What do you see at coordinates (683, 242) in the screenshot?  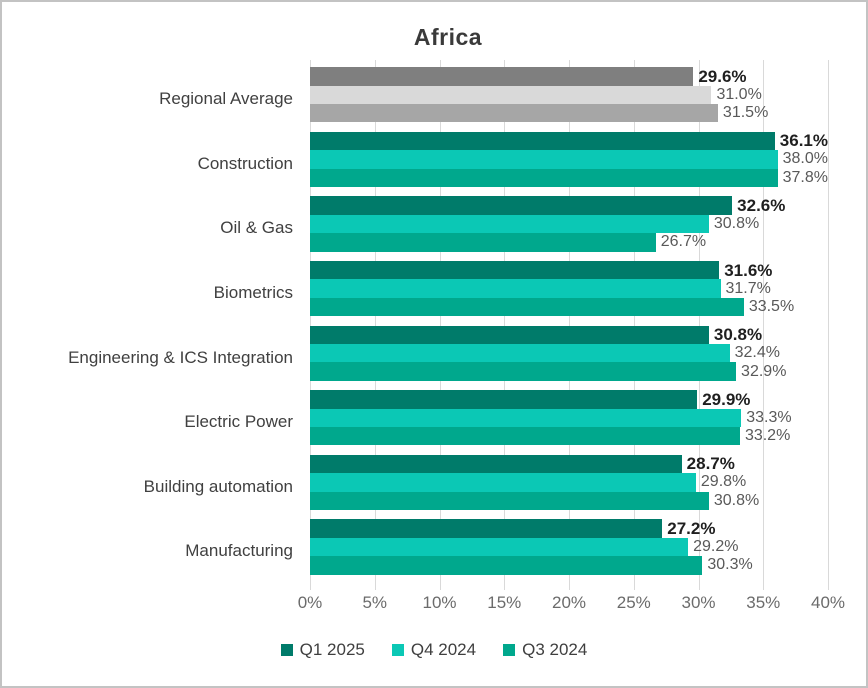 I see `bar-value-label: 26.7%` at bounding box center [683, 242].